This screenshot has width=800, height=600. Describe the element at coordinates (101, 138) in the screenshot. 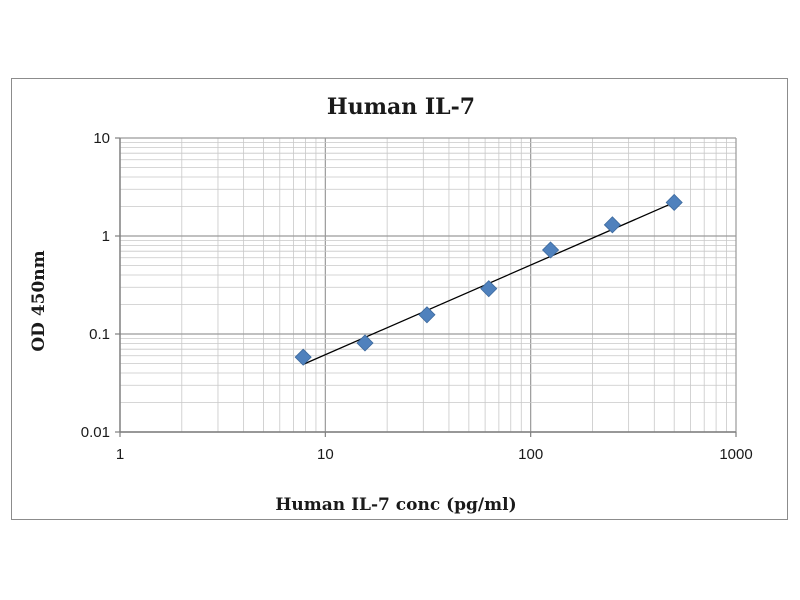

I see `y-tick-label: 10` at that location.